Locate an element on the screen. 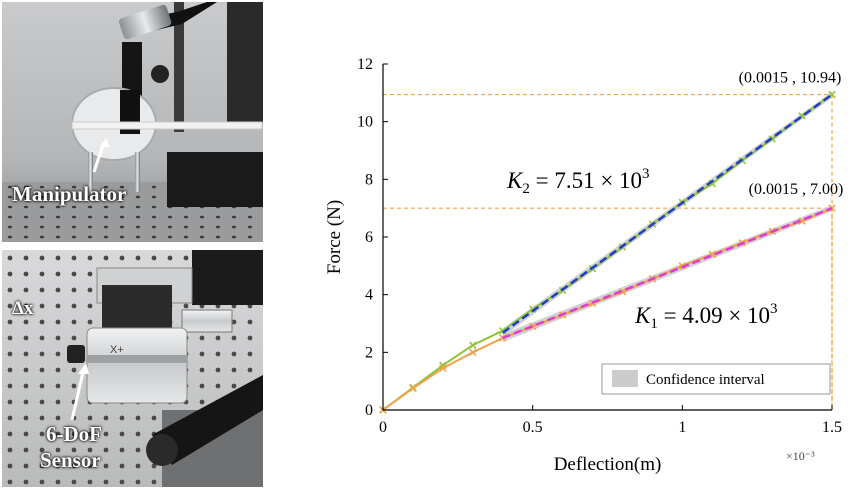 Image resolution: width=865 pixels, height=493 pixels. sensor-marking: X+ is located at coordinates (117, 350).